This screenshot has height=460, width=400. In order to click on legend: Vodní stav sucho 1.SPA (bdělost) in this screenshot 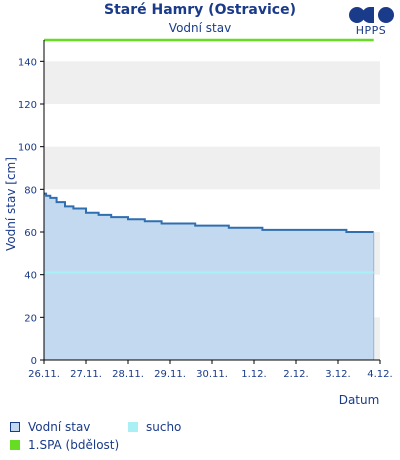, I will do `click(200, 438)`.